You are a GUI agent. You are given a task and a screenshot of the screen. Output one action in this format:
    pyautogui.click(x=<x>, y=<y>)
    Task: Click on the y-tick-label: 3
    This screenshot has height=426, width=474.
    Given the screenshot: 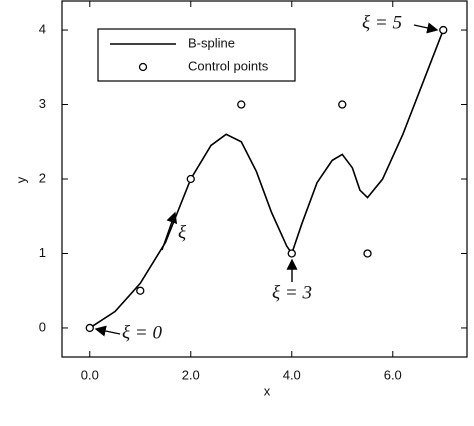 What is the action you would take?
    pyautogui.click(x=42, y=103)
    